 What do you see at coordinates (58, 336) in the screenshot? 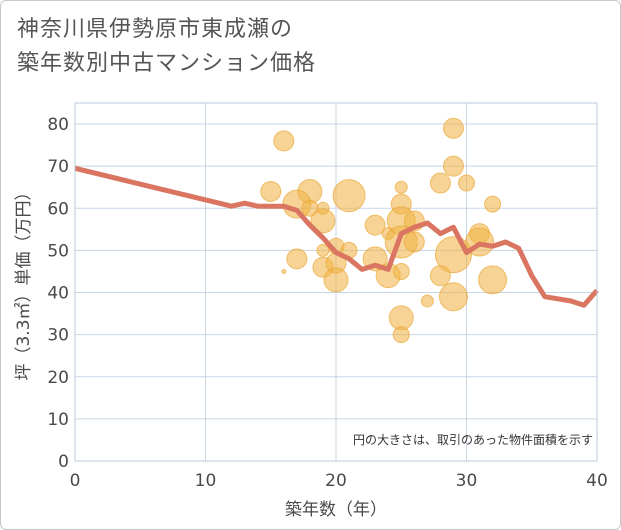
I see `y-tick-label: 30` at bounding box center [58, 336].